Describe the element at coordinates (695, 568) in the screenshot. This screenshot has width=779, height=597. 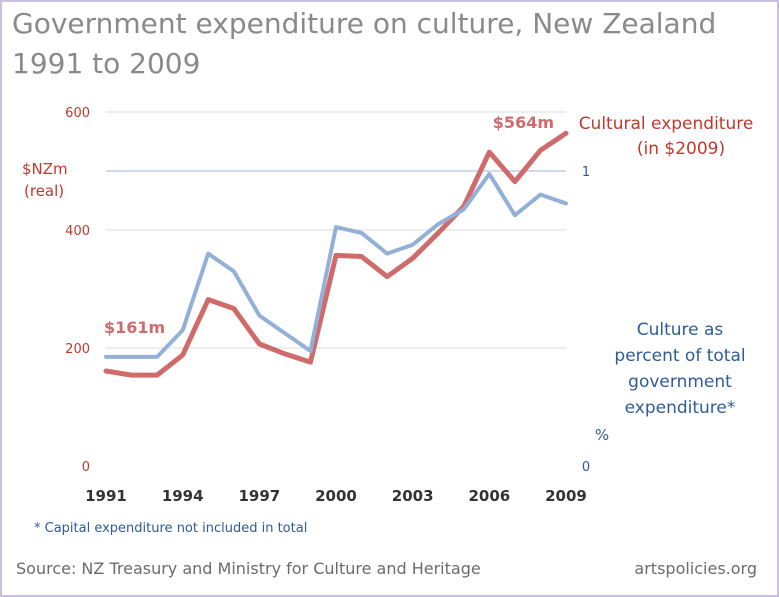
I see `site-credit: artspolicies.org` at that location.